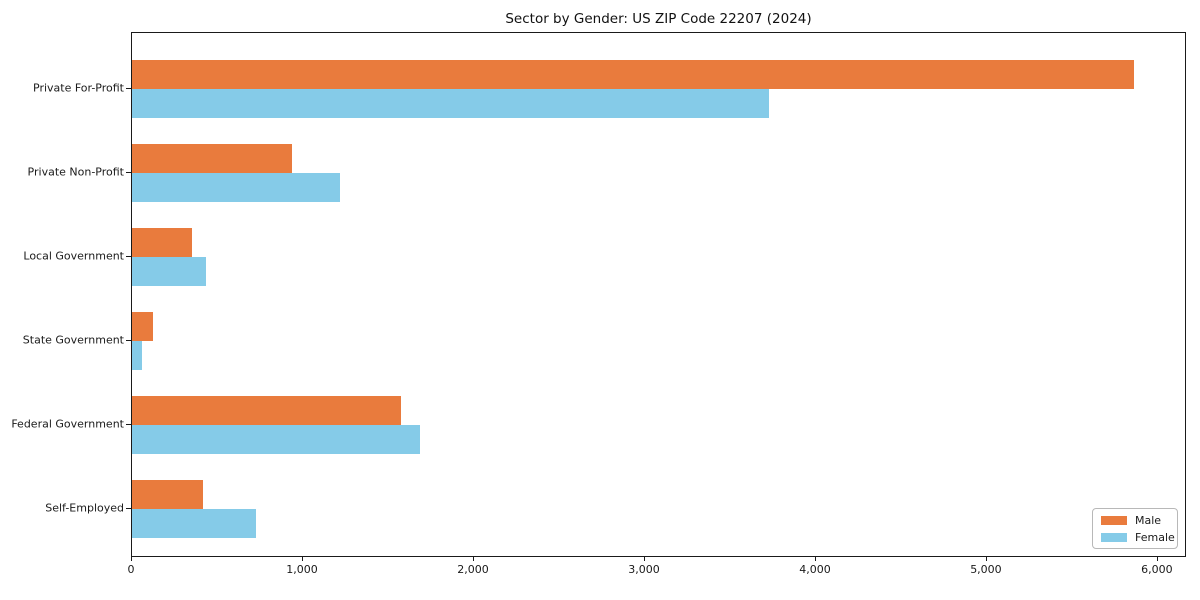  I want to click on legend-swatch-male, so click(1114, 520).